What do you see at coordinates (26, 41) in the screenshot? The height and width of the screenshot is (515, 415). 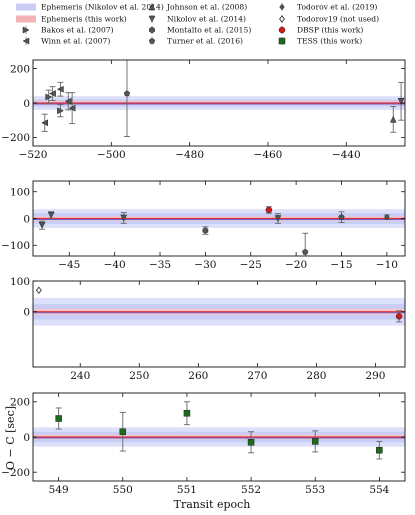 I see `legend-marker-winn` at bounding box center [26, 41].